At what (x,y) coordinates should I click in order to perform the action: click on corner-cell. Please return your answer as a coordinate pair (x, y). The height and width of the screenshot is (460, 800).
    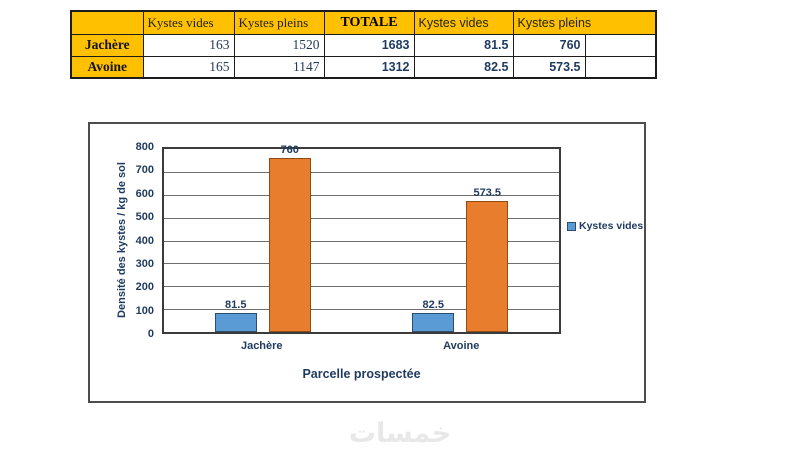
    Looking at the image, I should click on (107, 22).